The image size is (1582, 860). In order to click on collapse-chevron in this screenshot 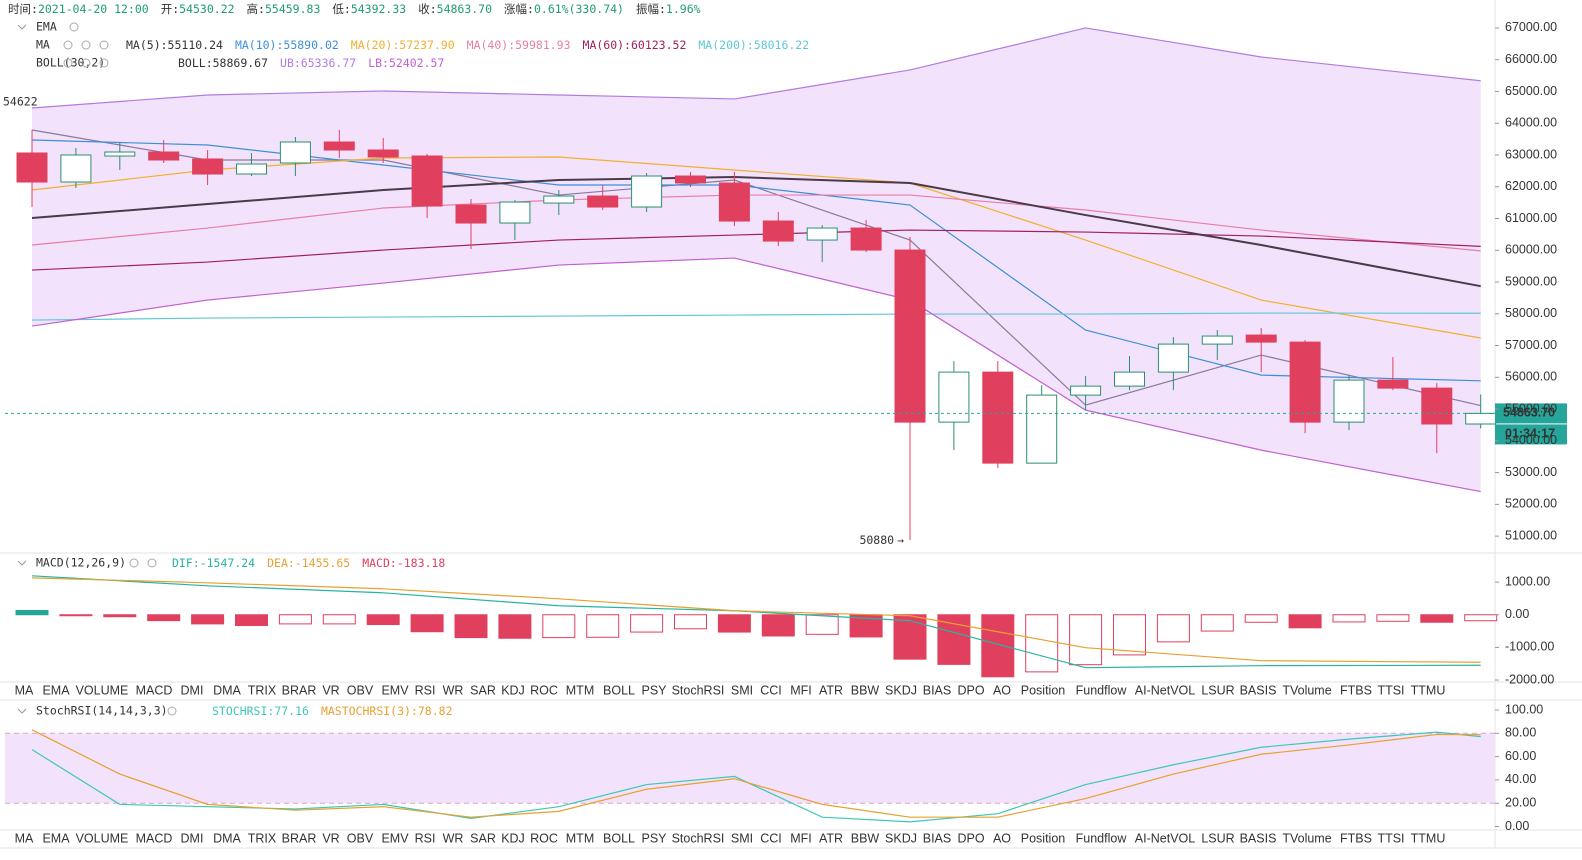, I will do `click(22, 563)`.